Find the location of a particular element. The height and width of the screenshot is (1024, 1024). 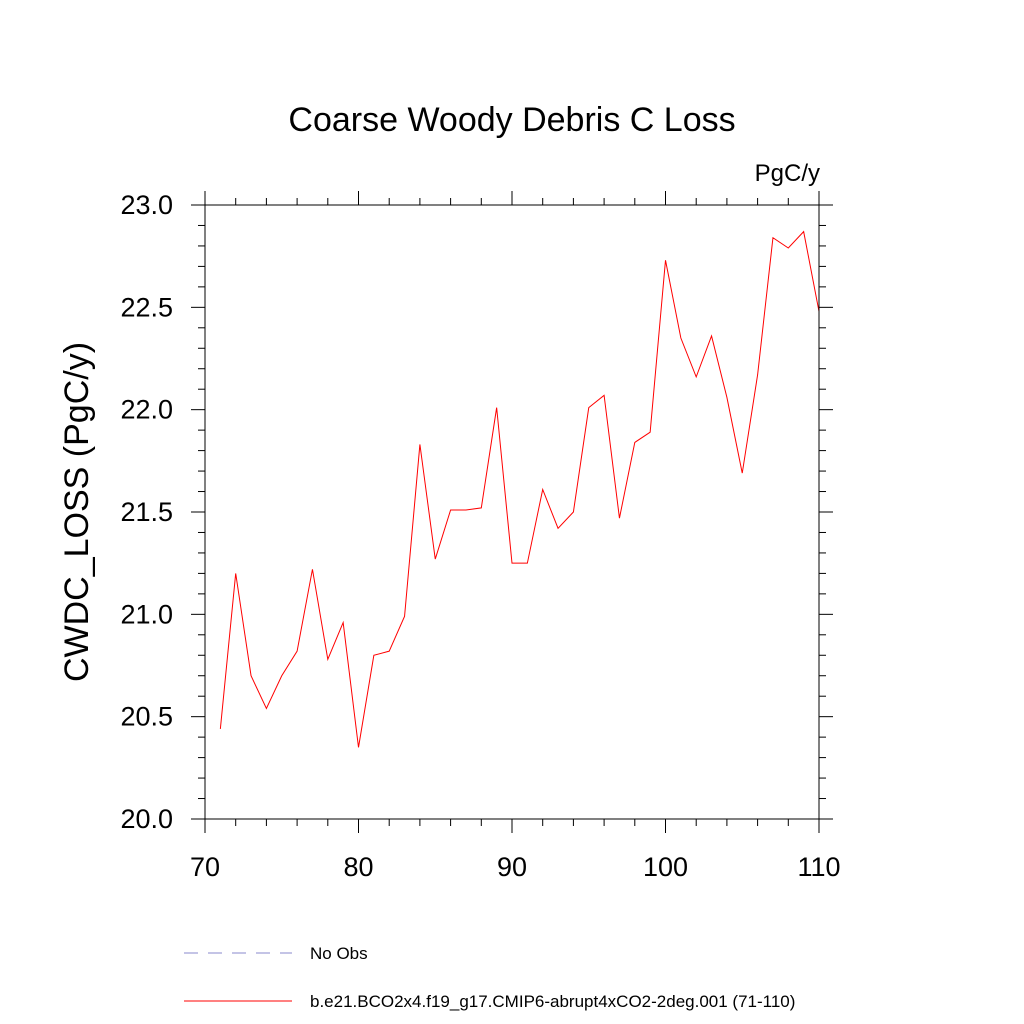

y-tick-label: 22.0 is located at coordinates (146, 410).